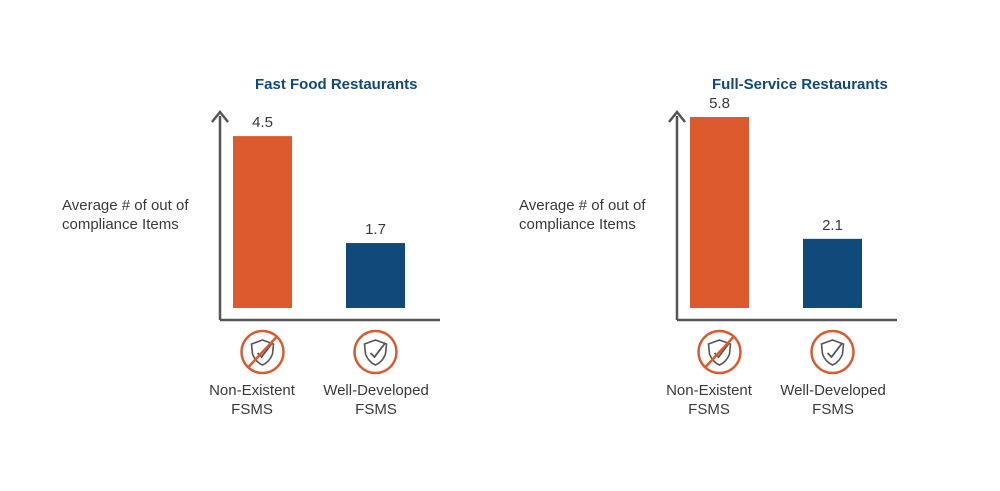  Describe the element at coordinates (375, 229) in the screenshot. I see `data-label: 1.7` at that location.